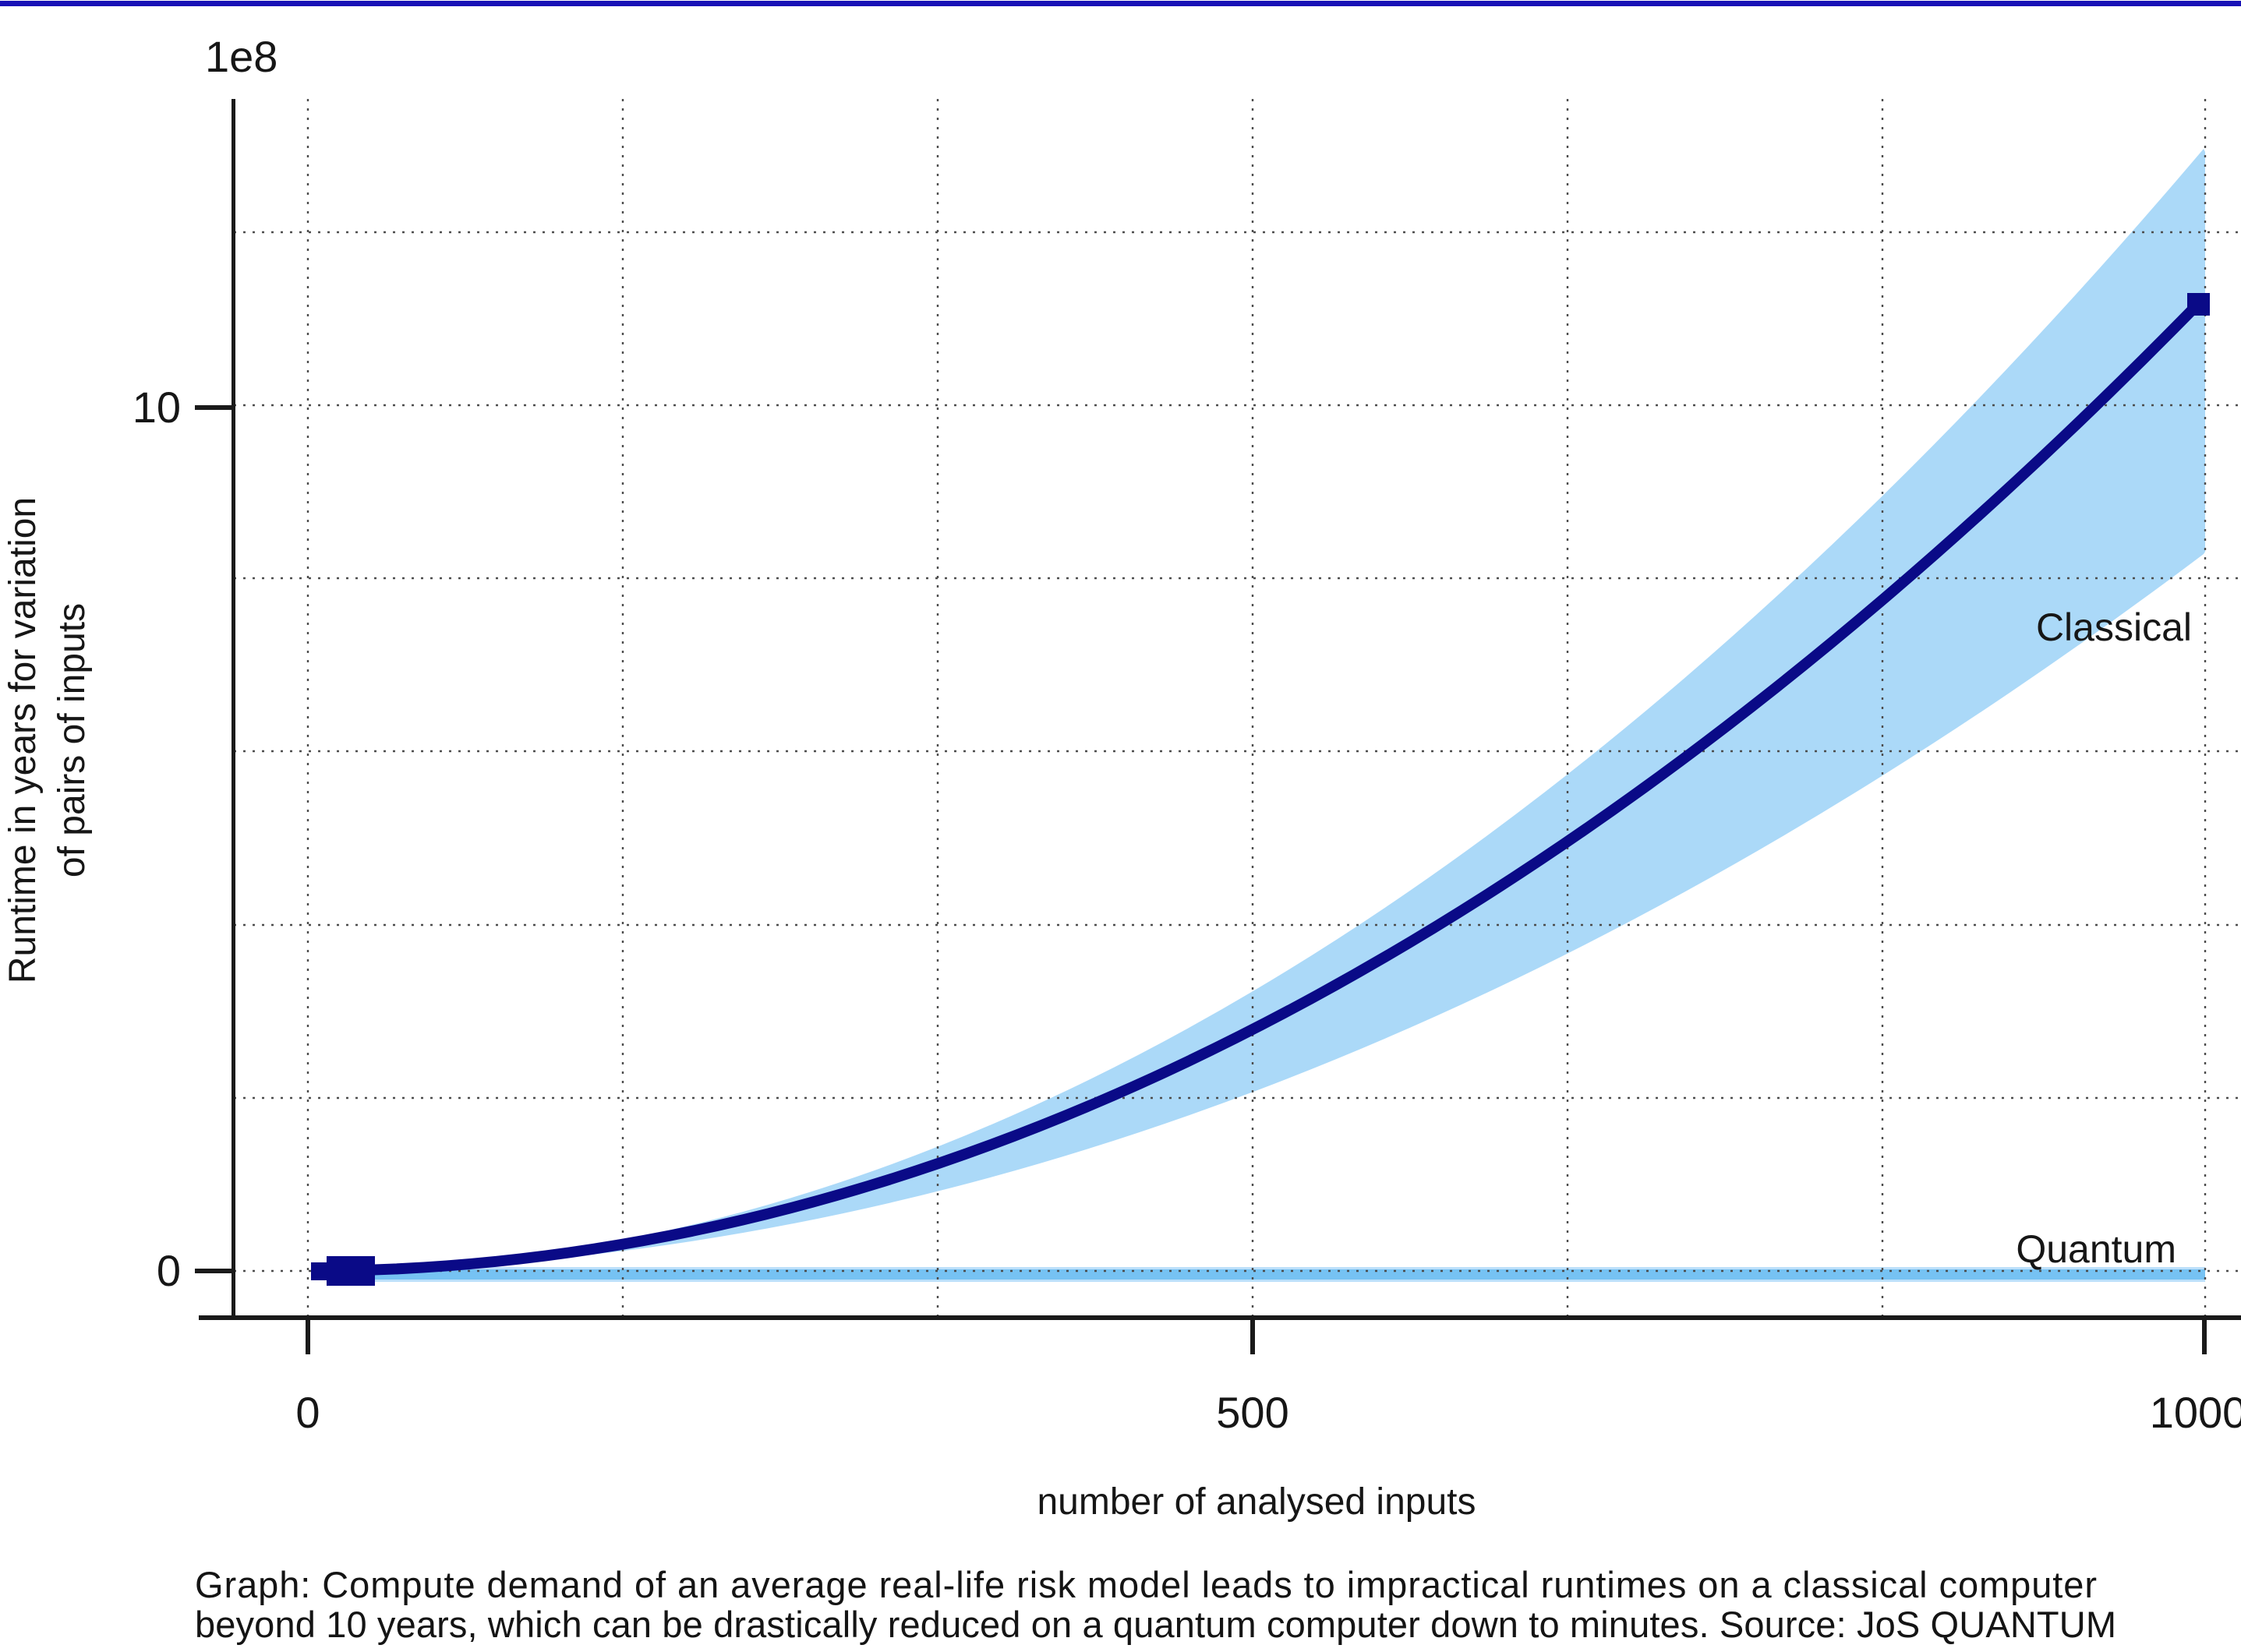 This screenshot has height=1652, width=2241. What do you see at coordinates (157, 407) in the screenshot?
I see `y-tick-label-10: 10` at bounding box center [157, 407].